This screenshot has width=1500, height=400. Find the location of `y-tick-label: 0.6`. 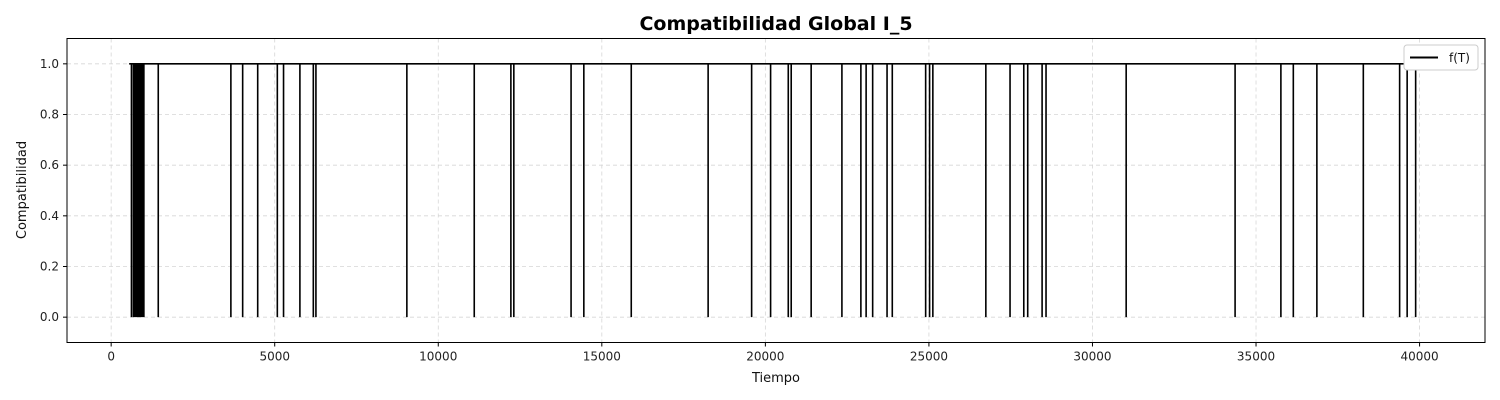

y-tick-label: 0.6 is located at coordinates (49, 165).